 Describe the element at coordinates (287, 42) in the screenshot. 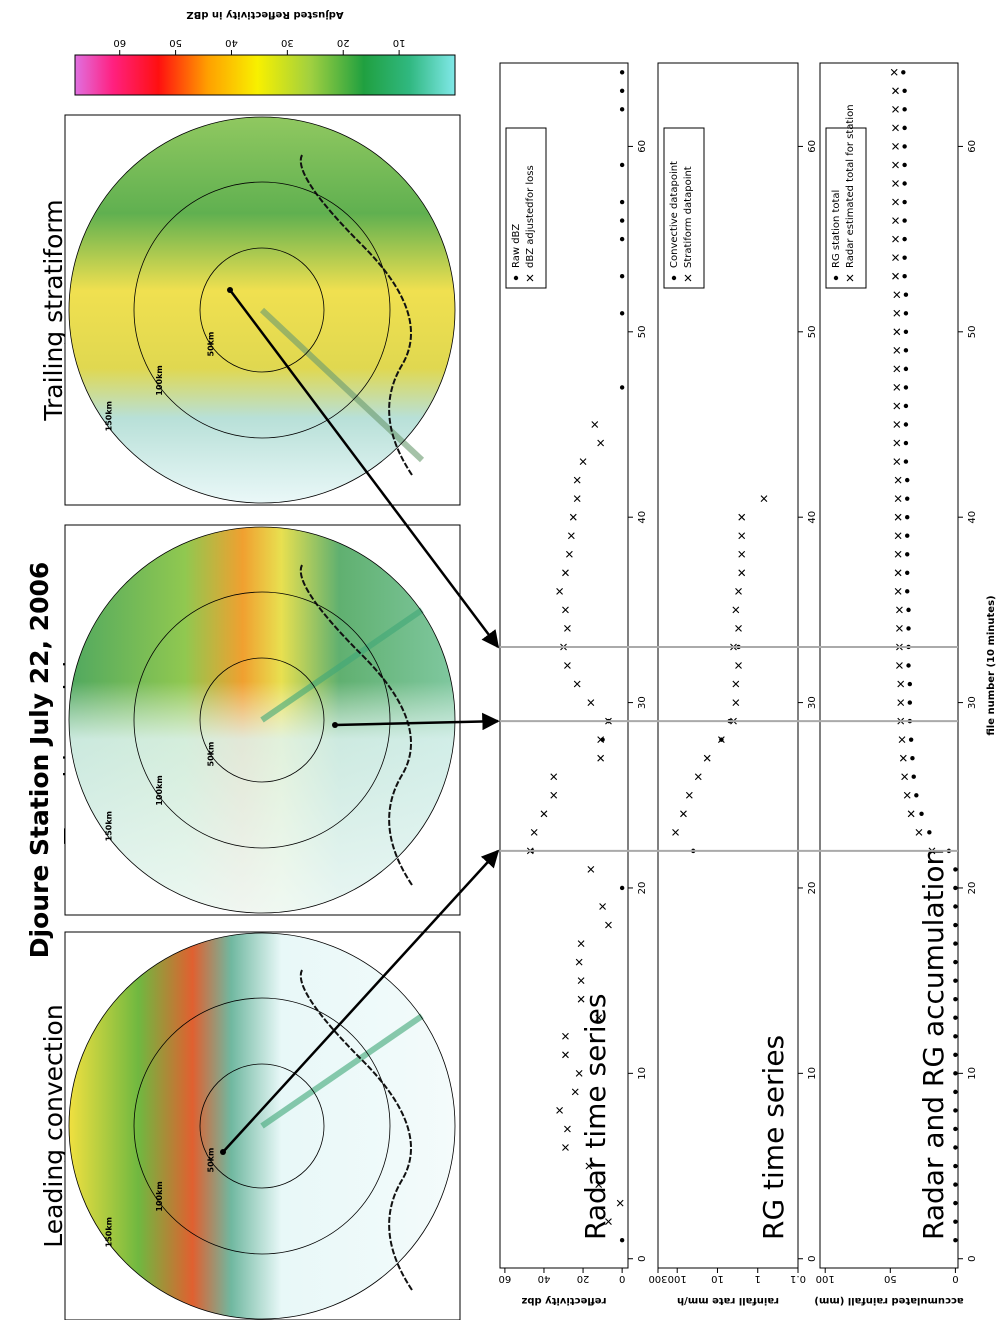

I see `colorbar-tick-label: 30` at that location.